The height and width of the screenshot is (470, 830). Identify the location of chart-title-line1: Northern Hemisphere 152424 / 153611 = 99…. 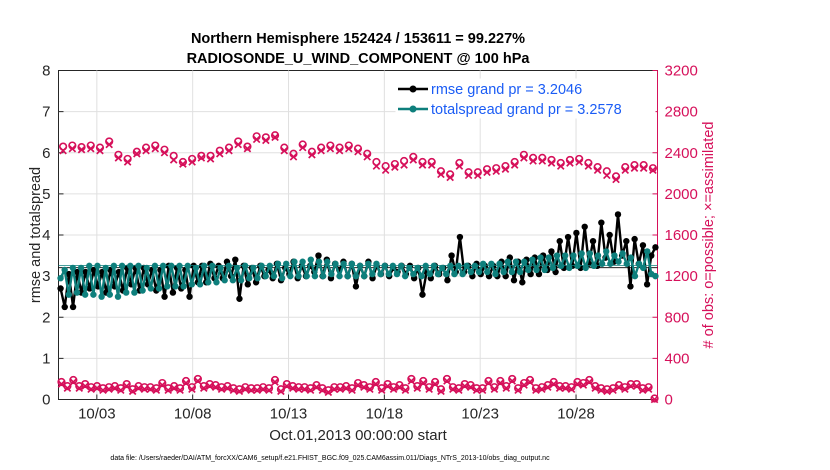
(358, 39).